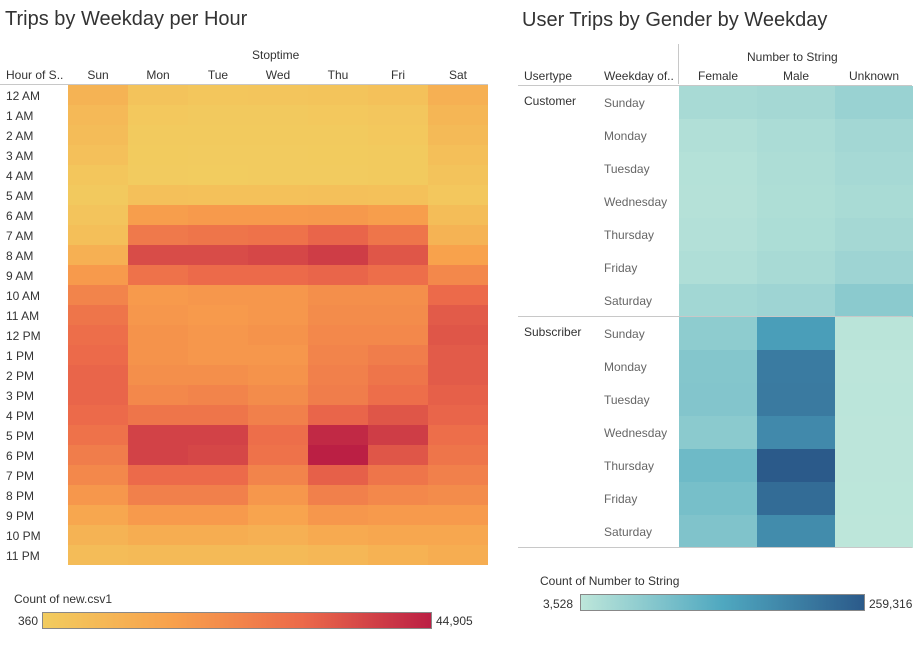  Describe the element at coordinates (639, 76) in the screenshot. I see `weekday-header: Weekday of..` at that location.